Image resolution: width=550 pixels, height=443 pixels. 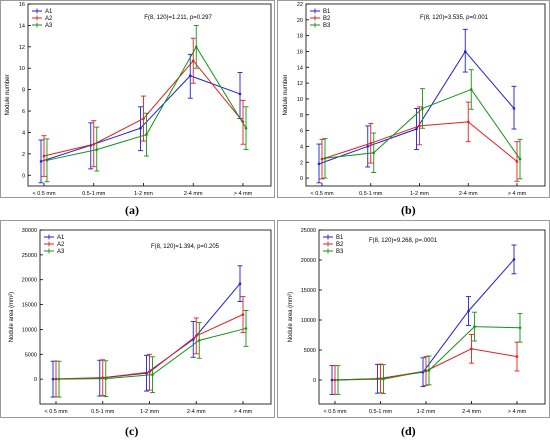 What do you see at coordinates (321, 194) in the screenshot?
I see `x-tick-label-b-0: < 0.5 mm` at bounding box center [321, 194].